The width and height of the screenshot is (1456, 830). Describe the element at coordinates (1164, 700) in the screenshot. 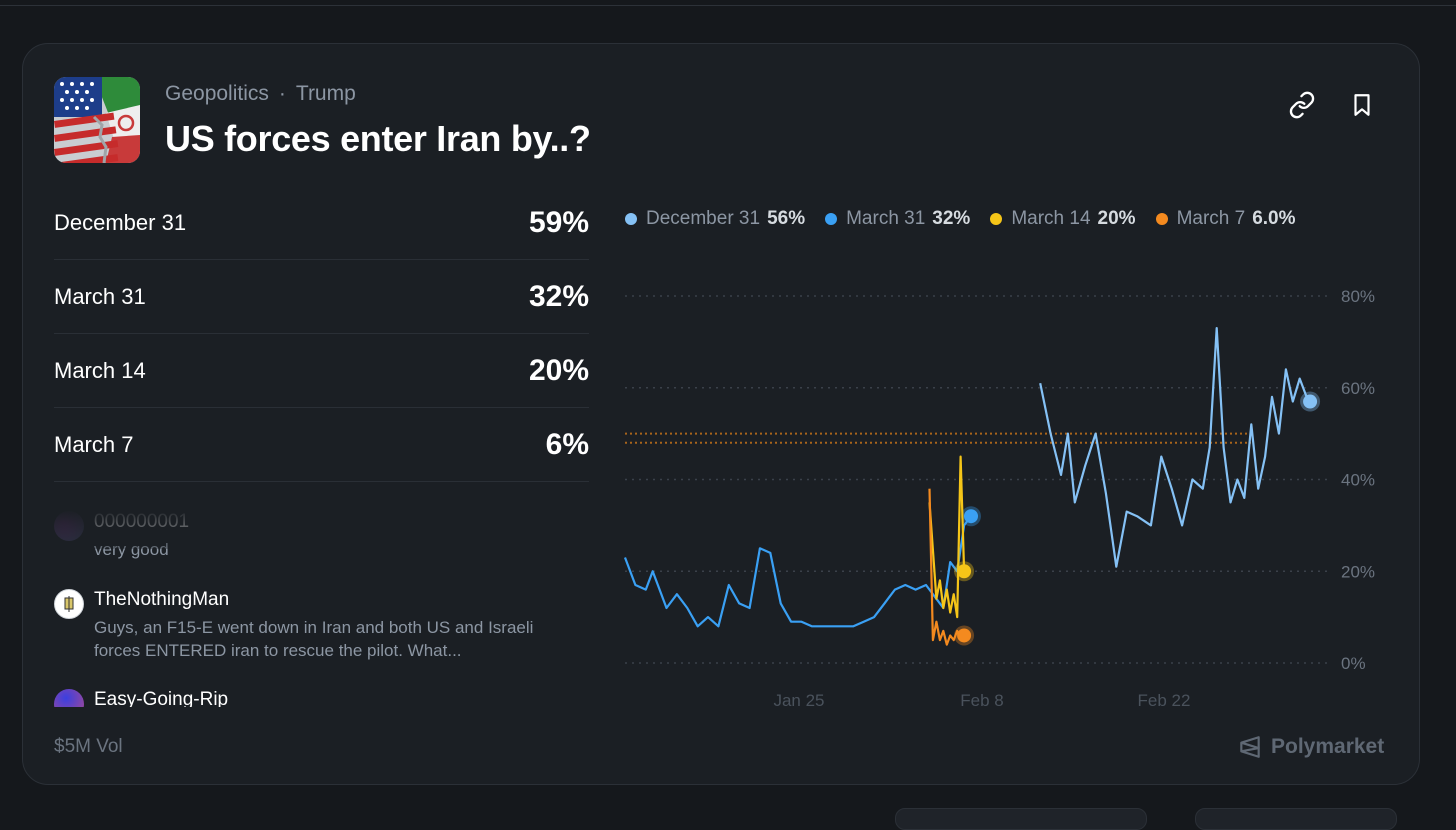

I see `x-tick-label: Feb 22` at that location.